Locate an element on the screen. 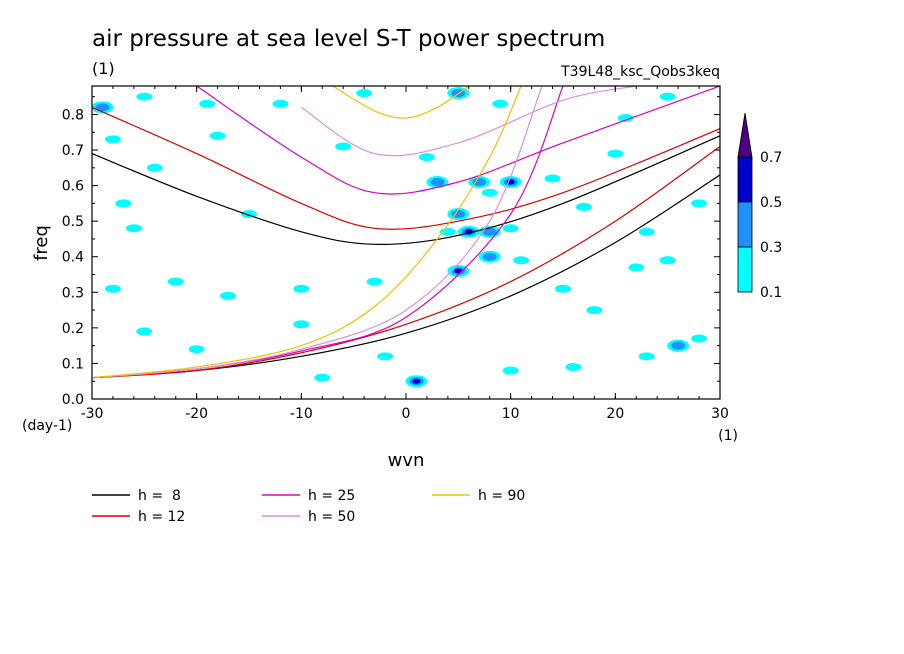 The width and height of the screenshot is (904, 654). x-tick-label: 0 is located at coordinates (406, 414).